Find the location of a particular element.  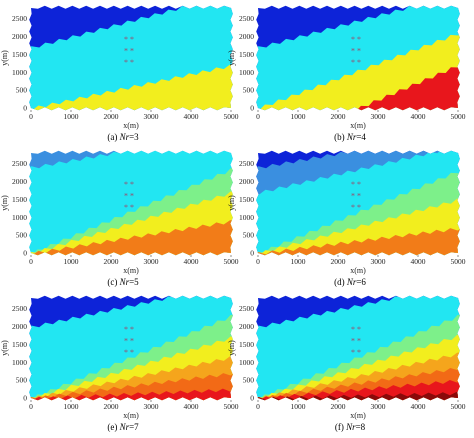

panel-caption: (a) Nr=3 is located at coordinates (123, 137).